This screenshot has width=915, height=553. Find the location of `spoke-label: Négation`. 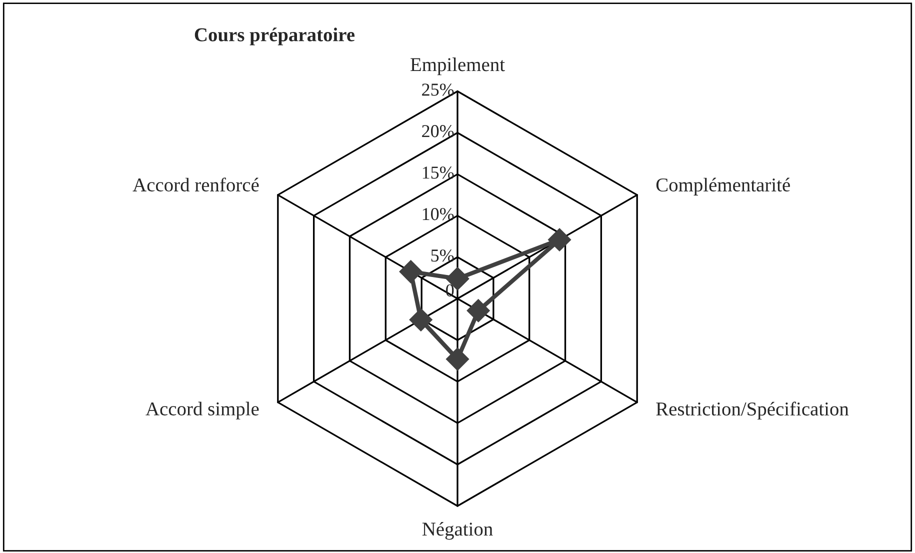

spoke-label: Négation is located at coordinates (457, 531).